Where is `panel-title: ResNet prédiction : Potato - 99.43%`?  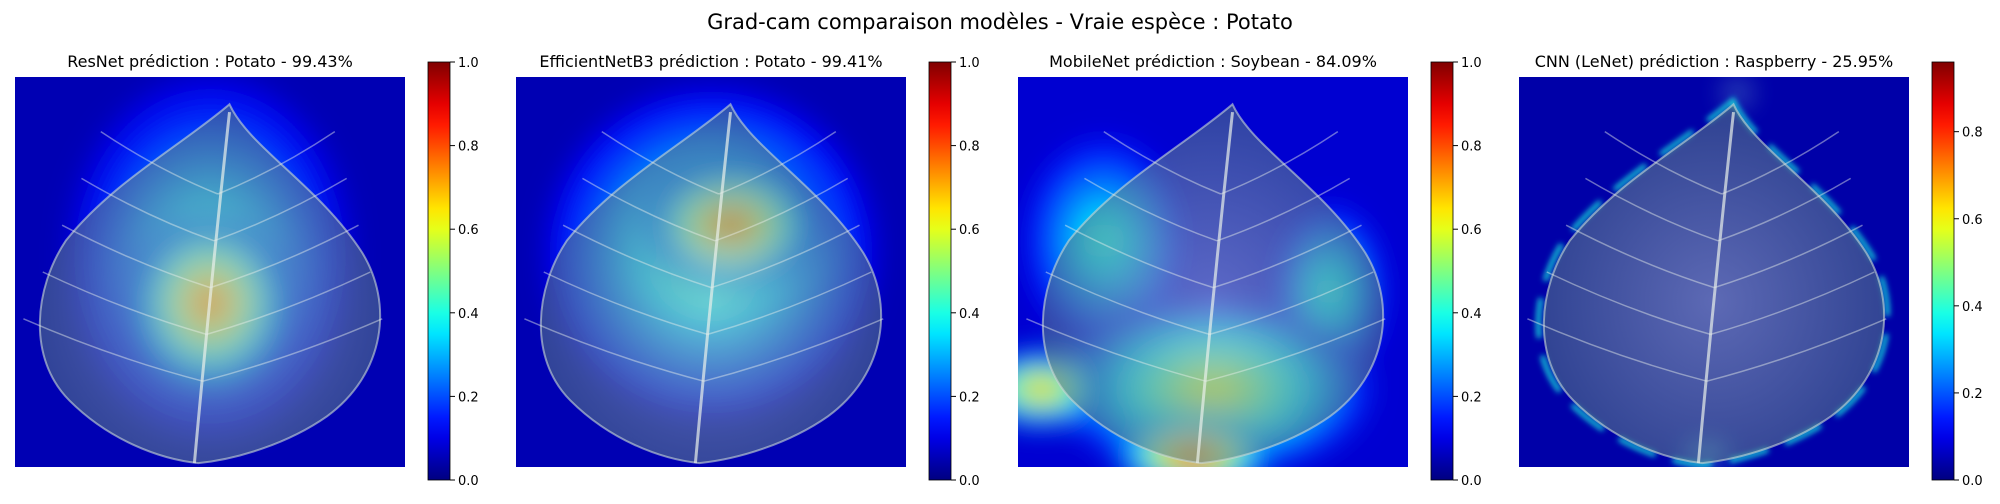 panel-title: ResNet prédiction : Potato - 99.43% is located at coordinates (210, 61).